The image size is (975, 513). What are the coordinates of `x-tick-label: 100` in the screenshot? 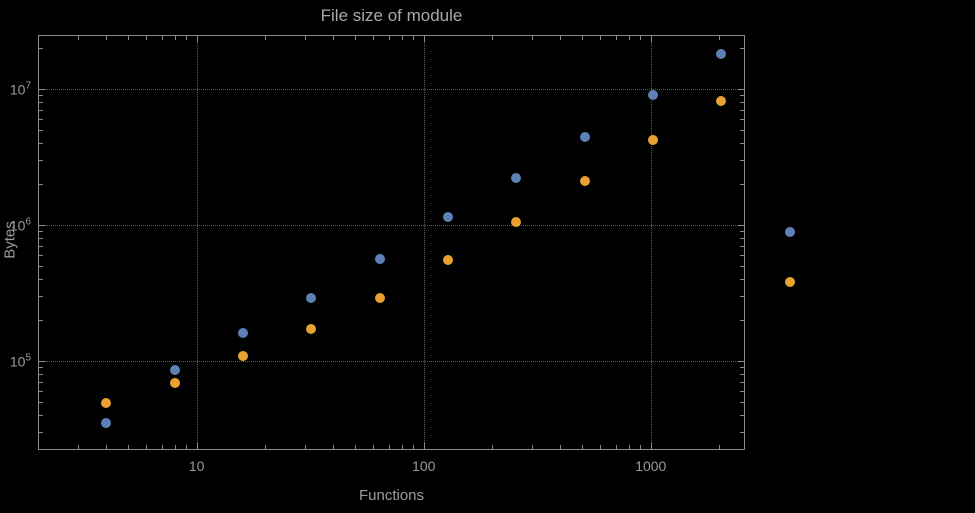 It's located at (424, 466).